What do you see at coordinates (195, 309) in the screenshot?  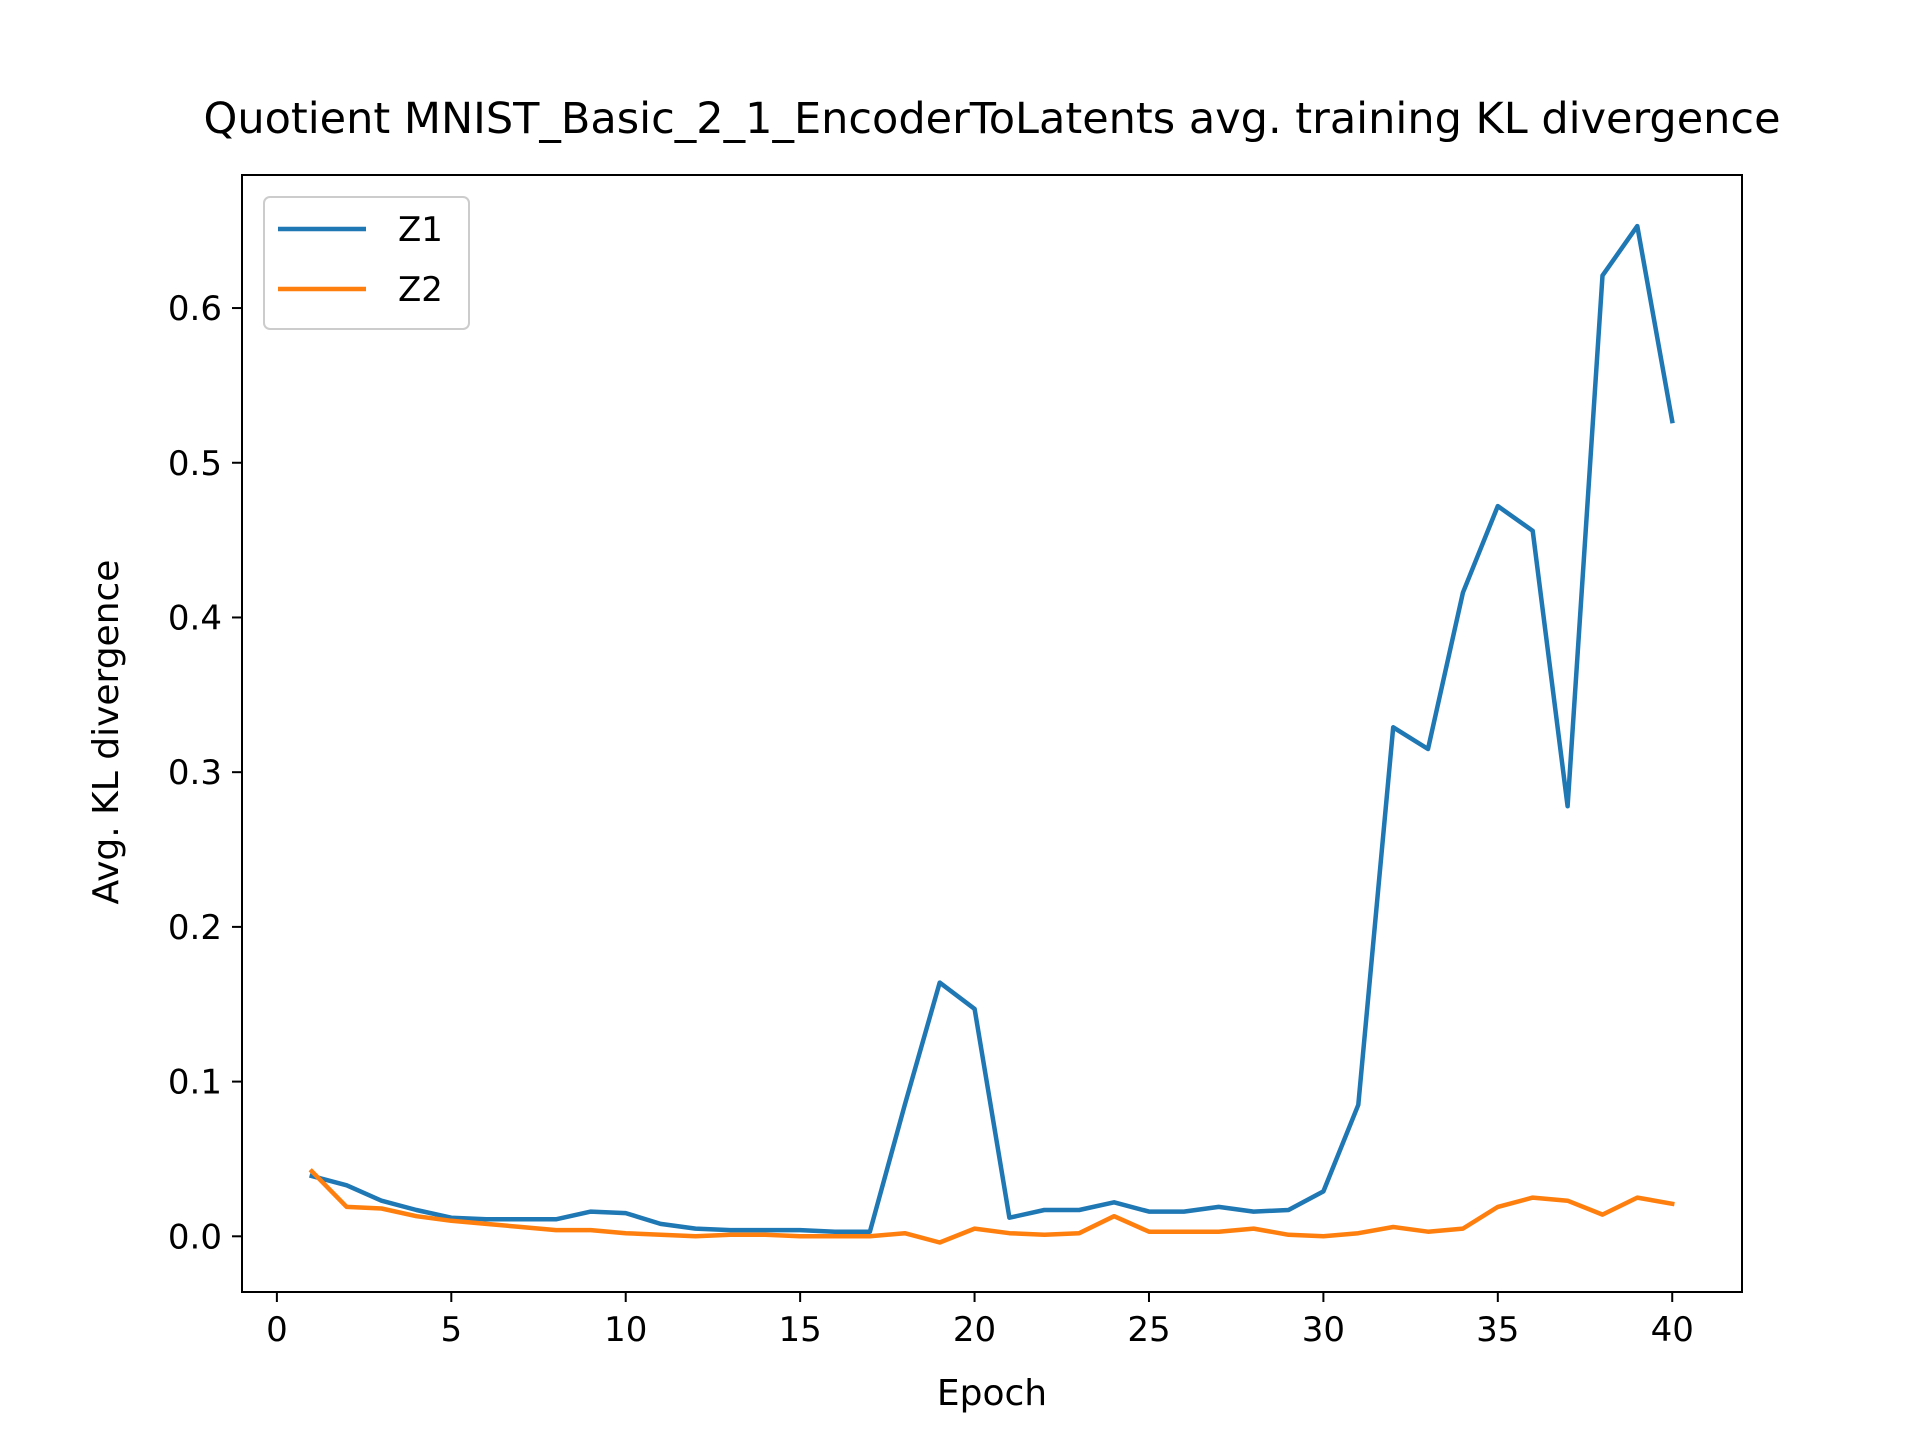 I see `y-tick-label: 0.6` at bounding box center [195, 309].